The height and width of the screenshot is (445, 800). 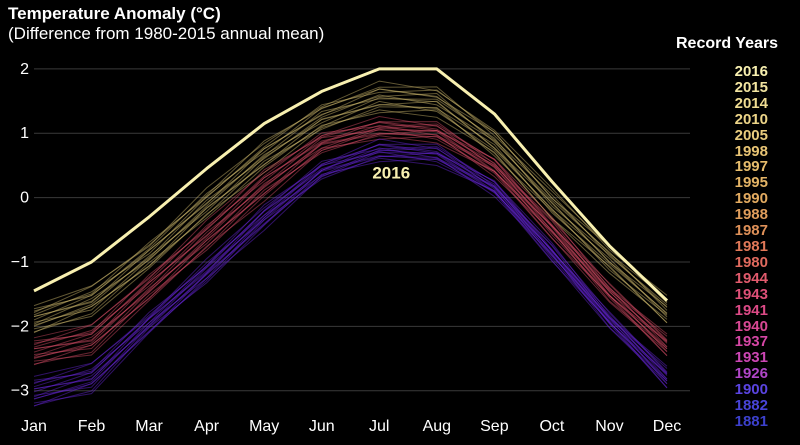 I want to click on legend-title: Record Years, so click(x=727, y=43).